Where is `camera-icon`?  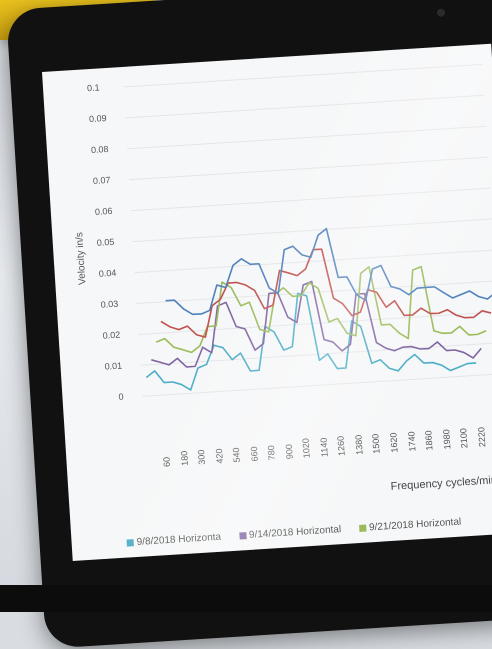 camera-icon is located at coordinates (441, 12).